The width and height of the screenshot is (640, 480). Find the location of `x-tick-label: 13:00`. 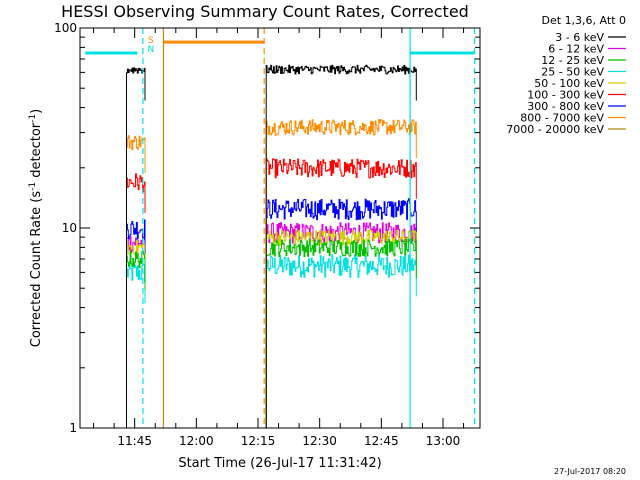

x-tick-label: 13:00 is located at coordinates (443, 441).